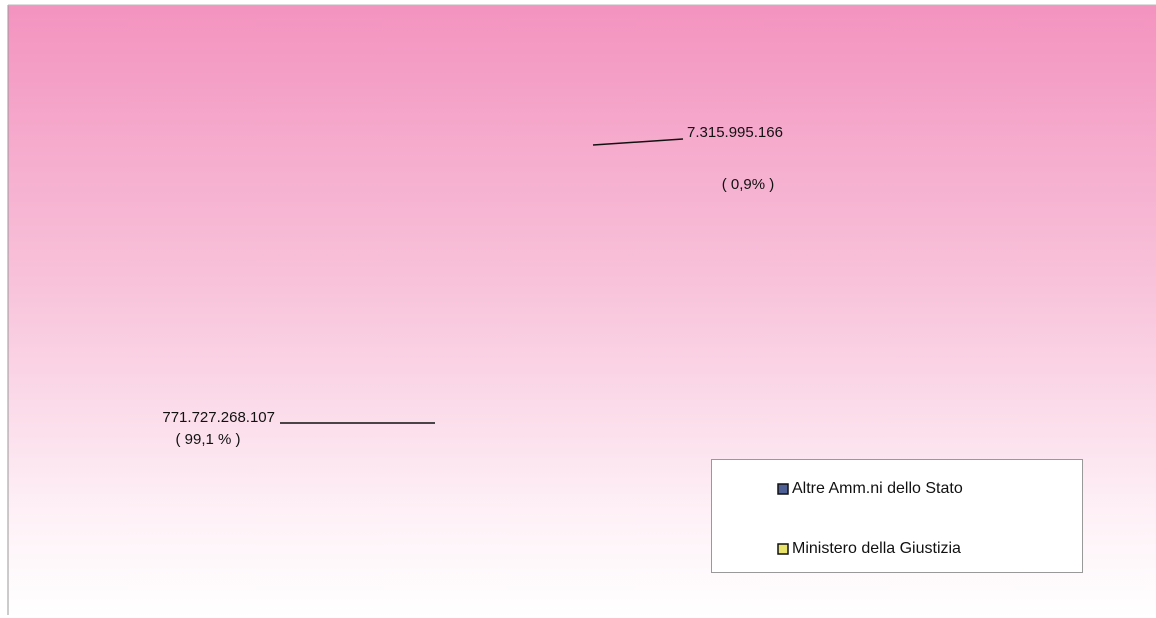  I want to click on value-label: 7.315.995.166, so click(735, 132).